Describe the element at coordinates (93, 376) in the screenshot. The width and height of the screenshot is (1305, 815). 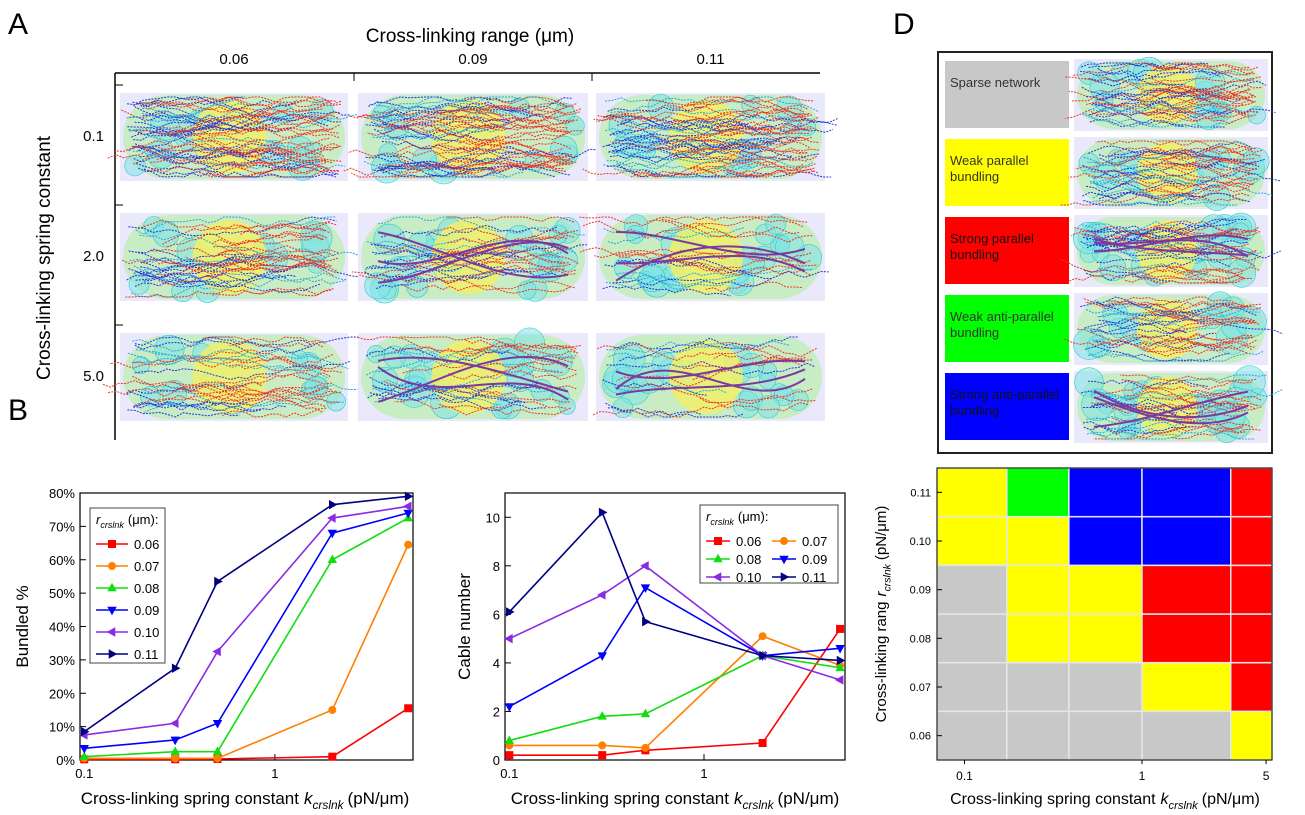
I see `row-label: 5.0` at that location.